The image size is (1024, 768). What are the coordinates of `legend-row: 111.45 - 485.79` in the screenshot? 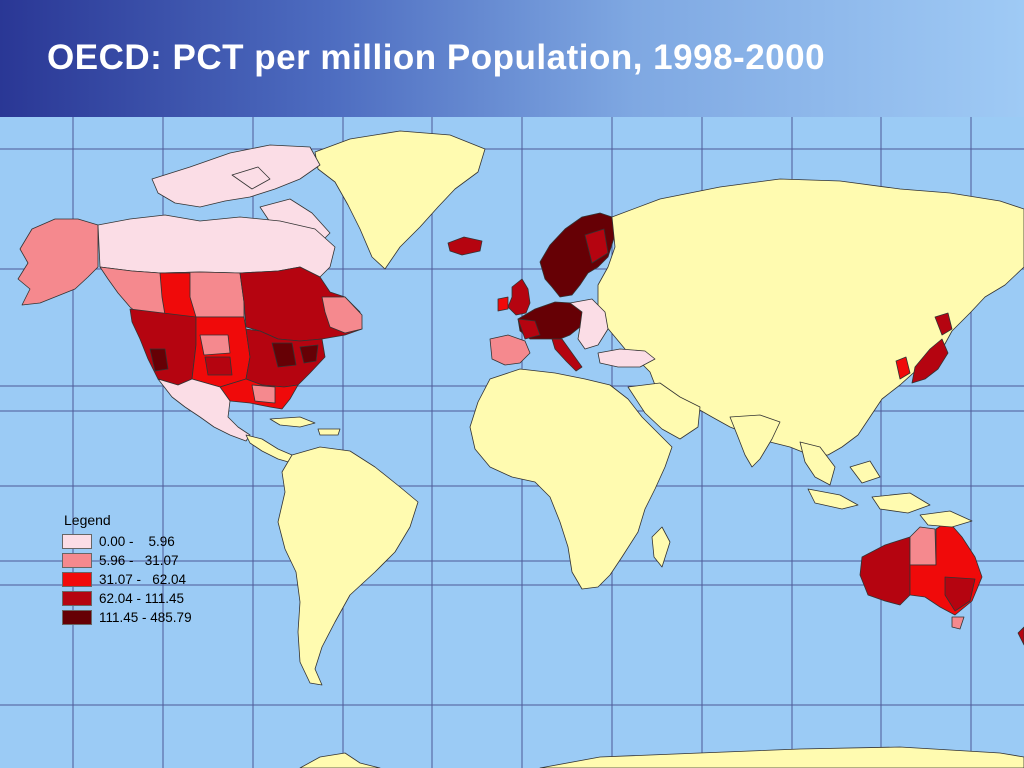 It's located at (147, 617).